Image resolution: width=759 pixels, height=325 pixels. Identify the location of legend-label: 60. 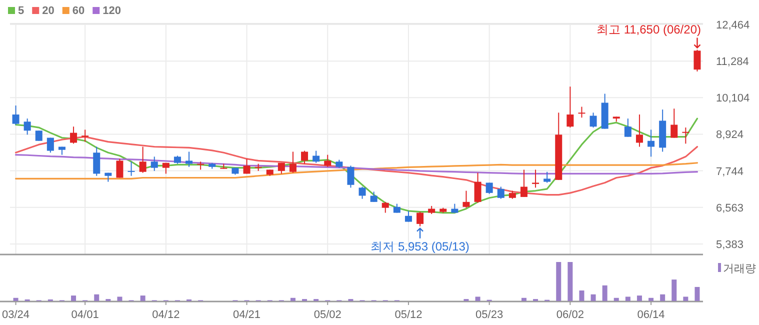
(78, 11).